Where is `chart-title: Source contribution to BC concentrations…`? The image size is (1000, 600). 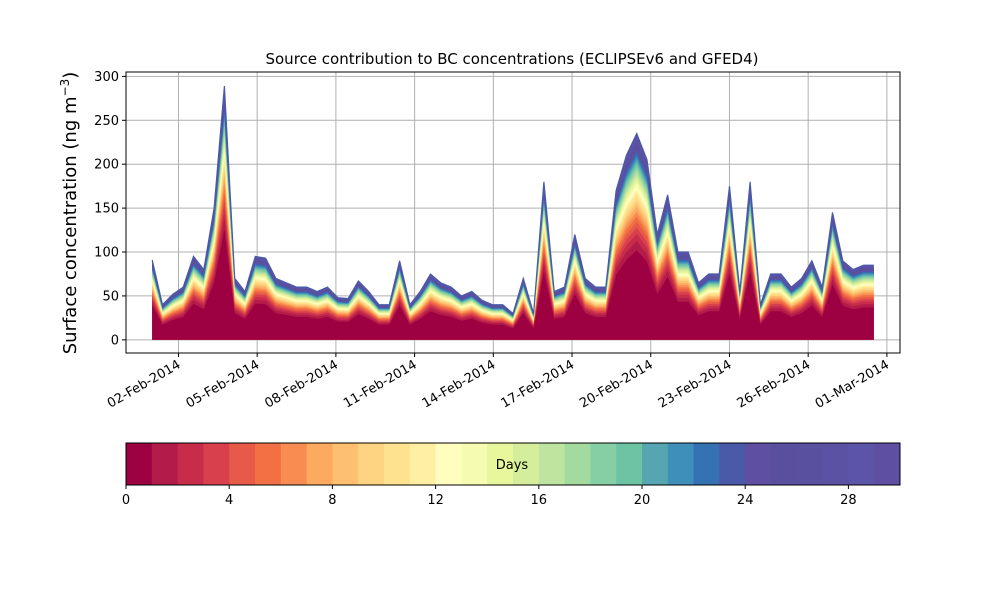 chart-title: Source contribution to BC concentrations… is located at coordinates (511, 59).